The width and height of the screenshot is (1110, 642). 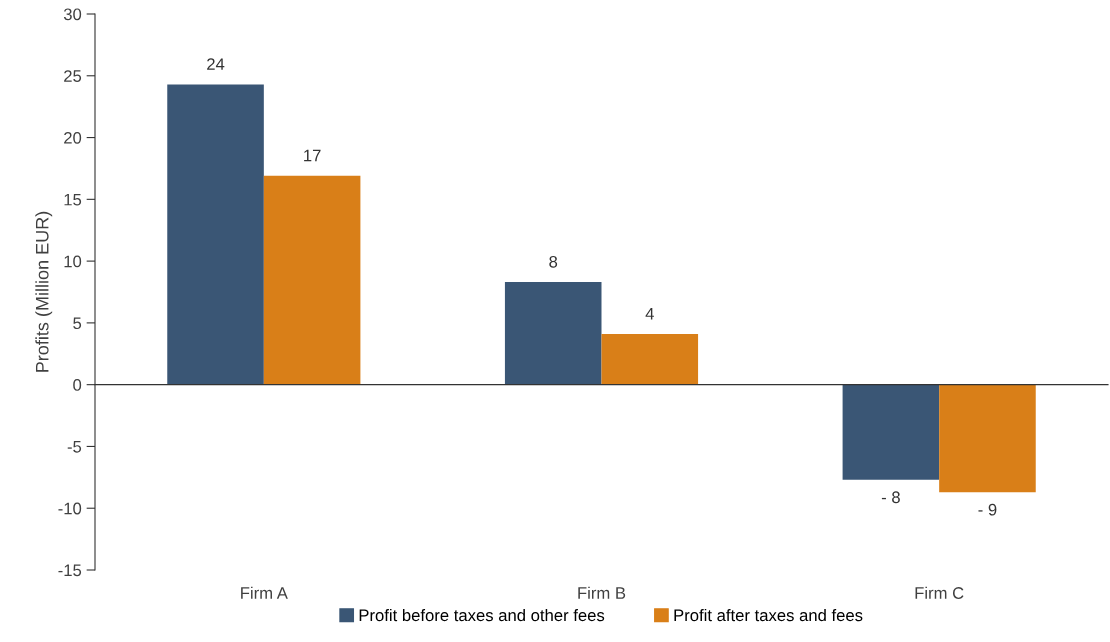 What do you see at coordinates (602, 592) in the screenshot?
I see `x-tick-label: Firm B` at bounding box center [602, 592].